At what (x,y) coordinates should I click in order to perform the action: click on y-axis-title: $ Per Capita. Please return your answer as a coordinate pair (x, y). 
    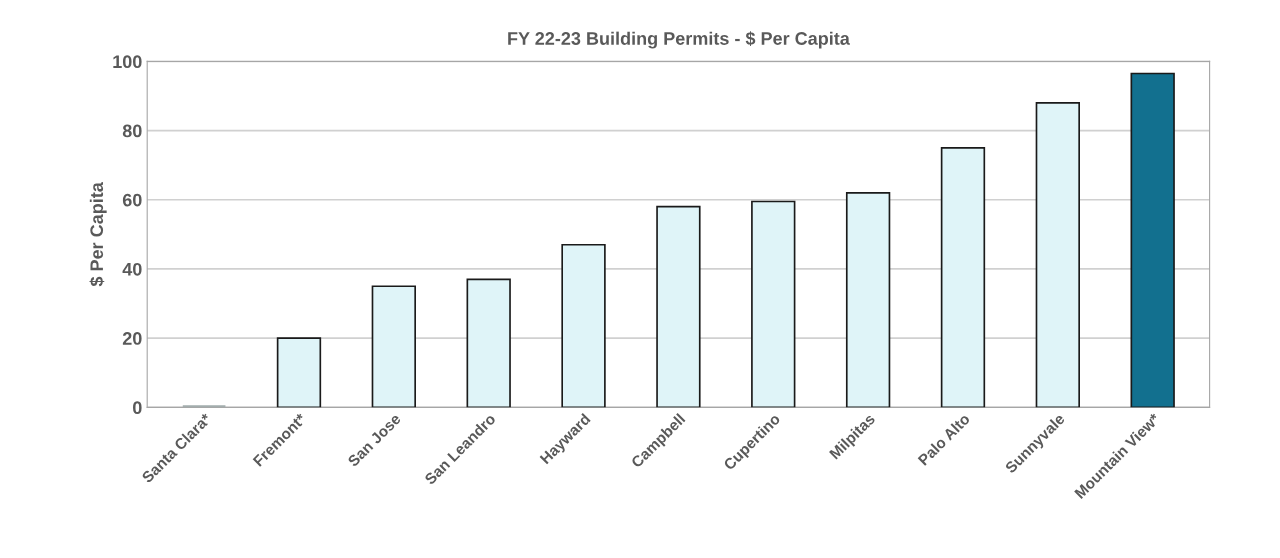
    Looking at the image, I should click on (98, 234).